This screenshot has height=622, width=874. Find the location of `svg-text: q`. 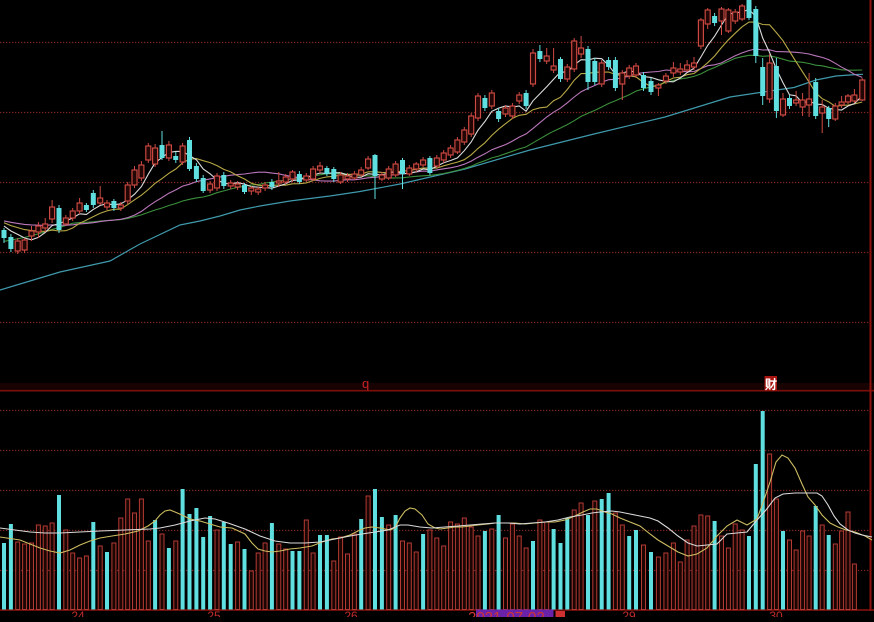

svg-text: q is located at coordinates (365, 383).